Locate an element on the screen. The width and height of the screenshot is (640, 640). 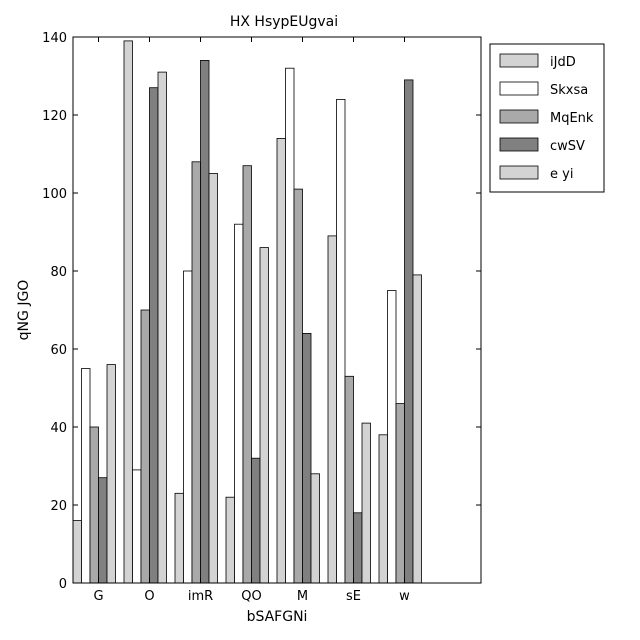
y-tick-label: 60 is located at coordinates (58, 350).